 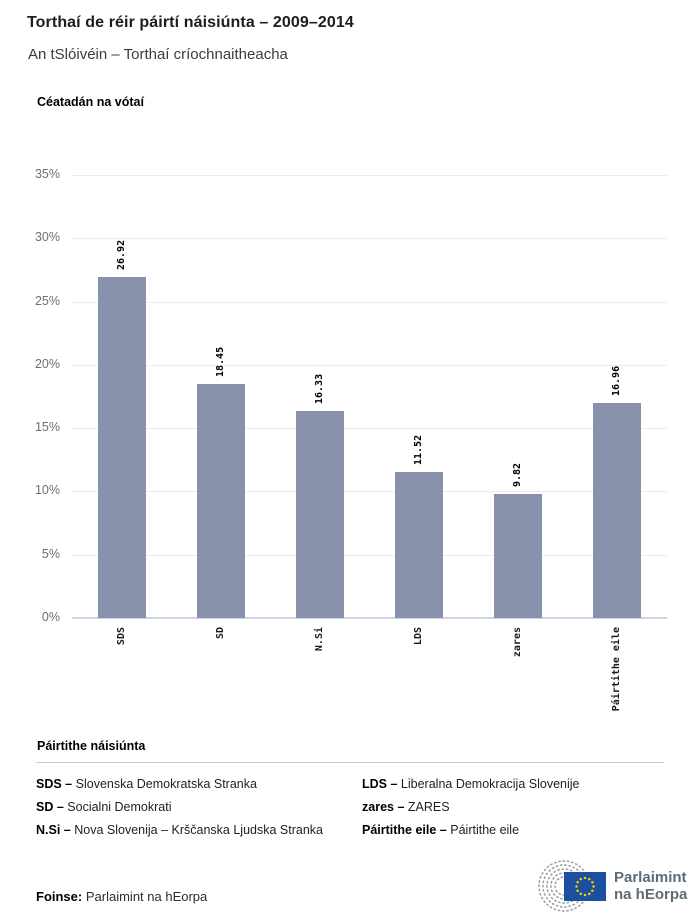 What do you see at coordinates (47, 300) in the screenshot?
I see `y-axis-tick-label: 25%` at bounding box center [47, 300].